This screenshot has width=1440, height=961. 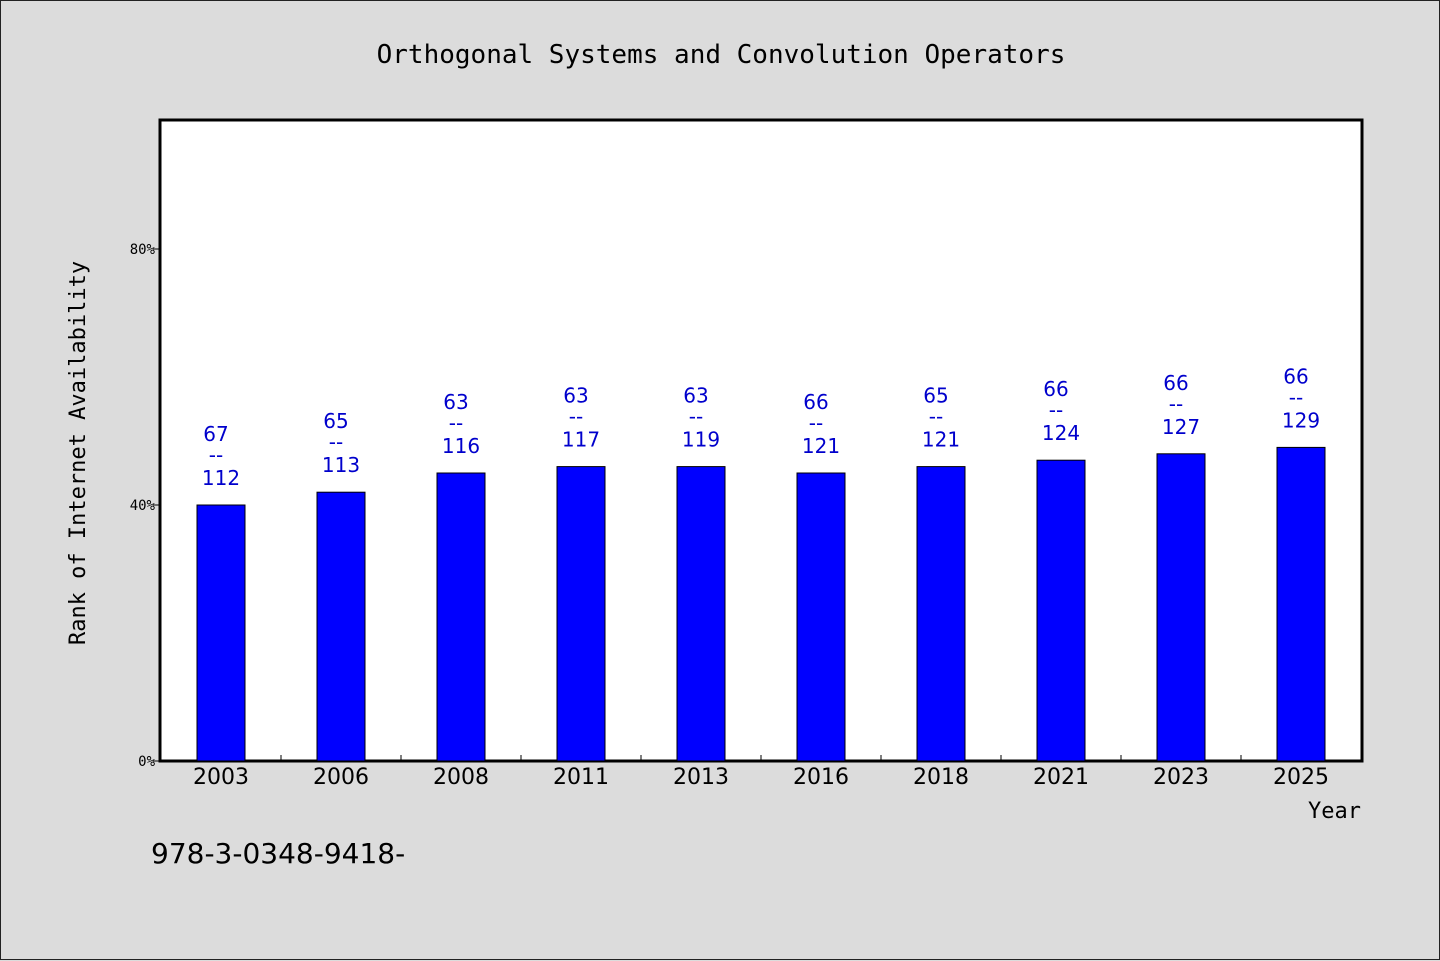 I want to click on data-label-total: 117, so click(x=581, y=440).